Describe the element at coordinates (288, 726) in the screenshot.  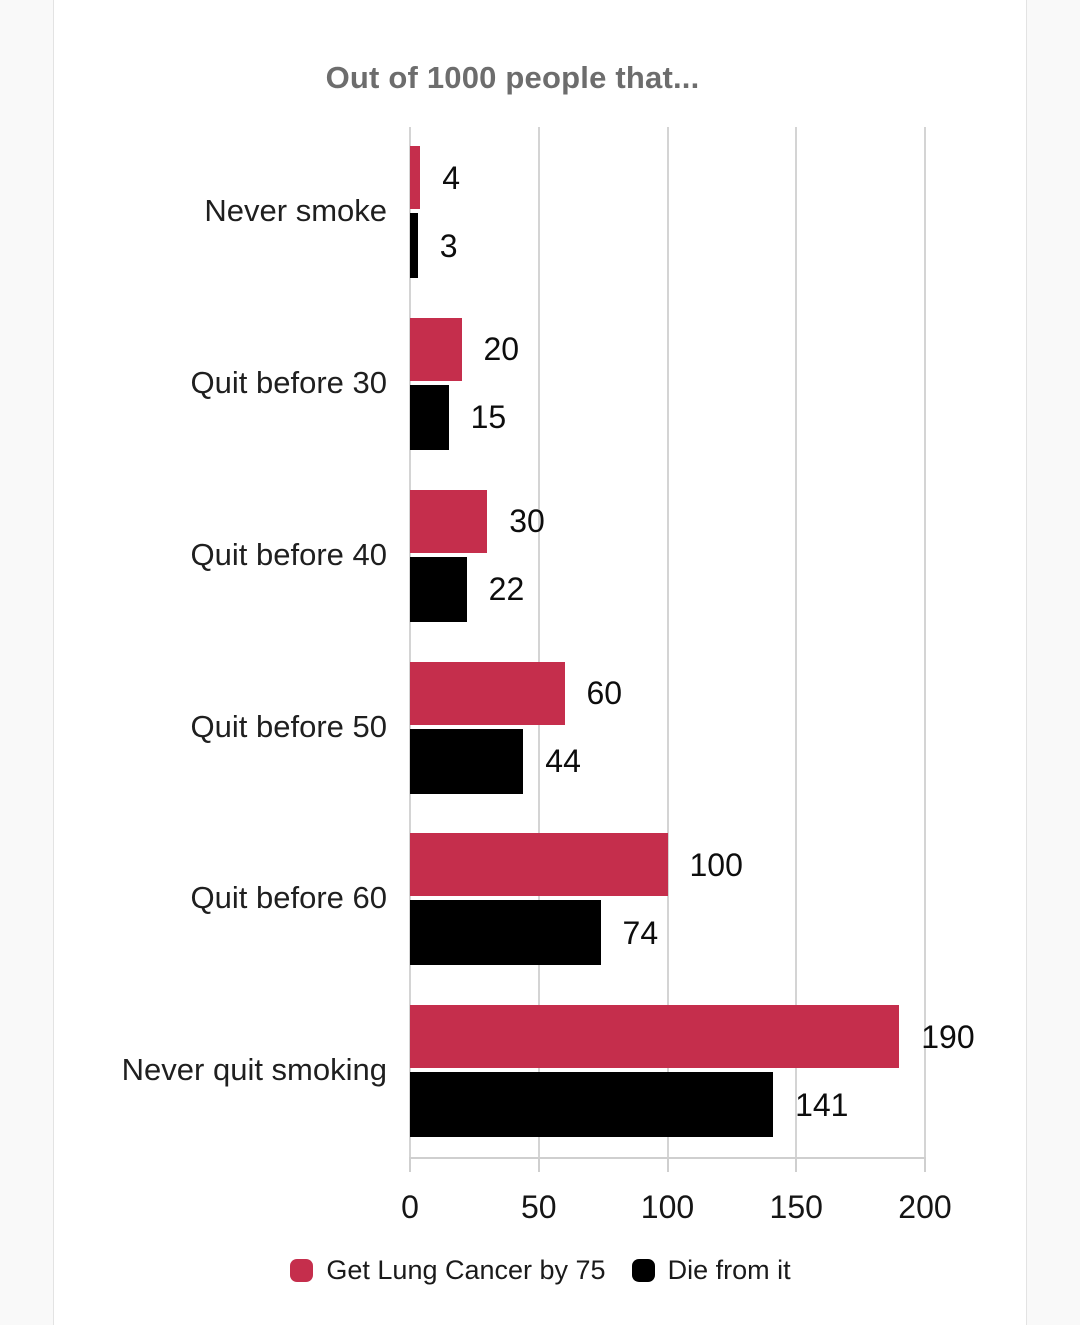
I see `category-label-quit-before-50: Quit before 50` at that location.